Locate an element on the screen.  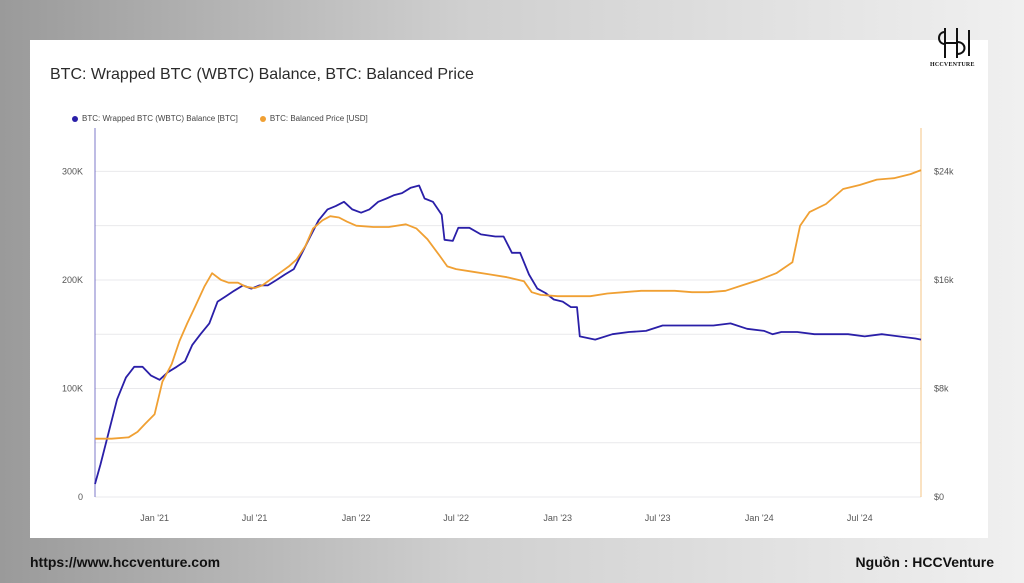
legend-item-price: BTC: Balanced Price [USD] is located at coordinates (313, 118).